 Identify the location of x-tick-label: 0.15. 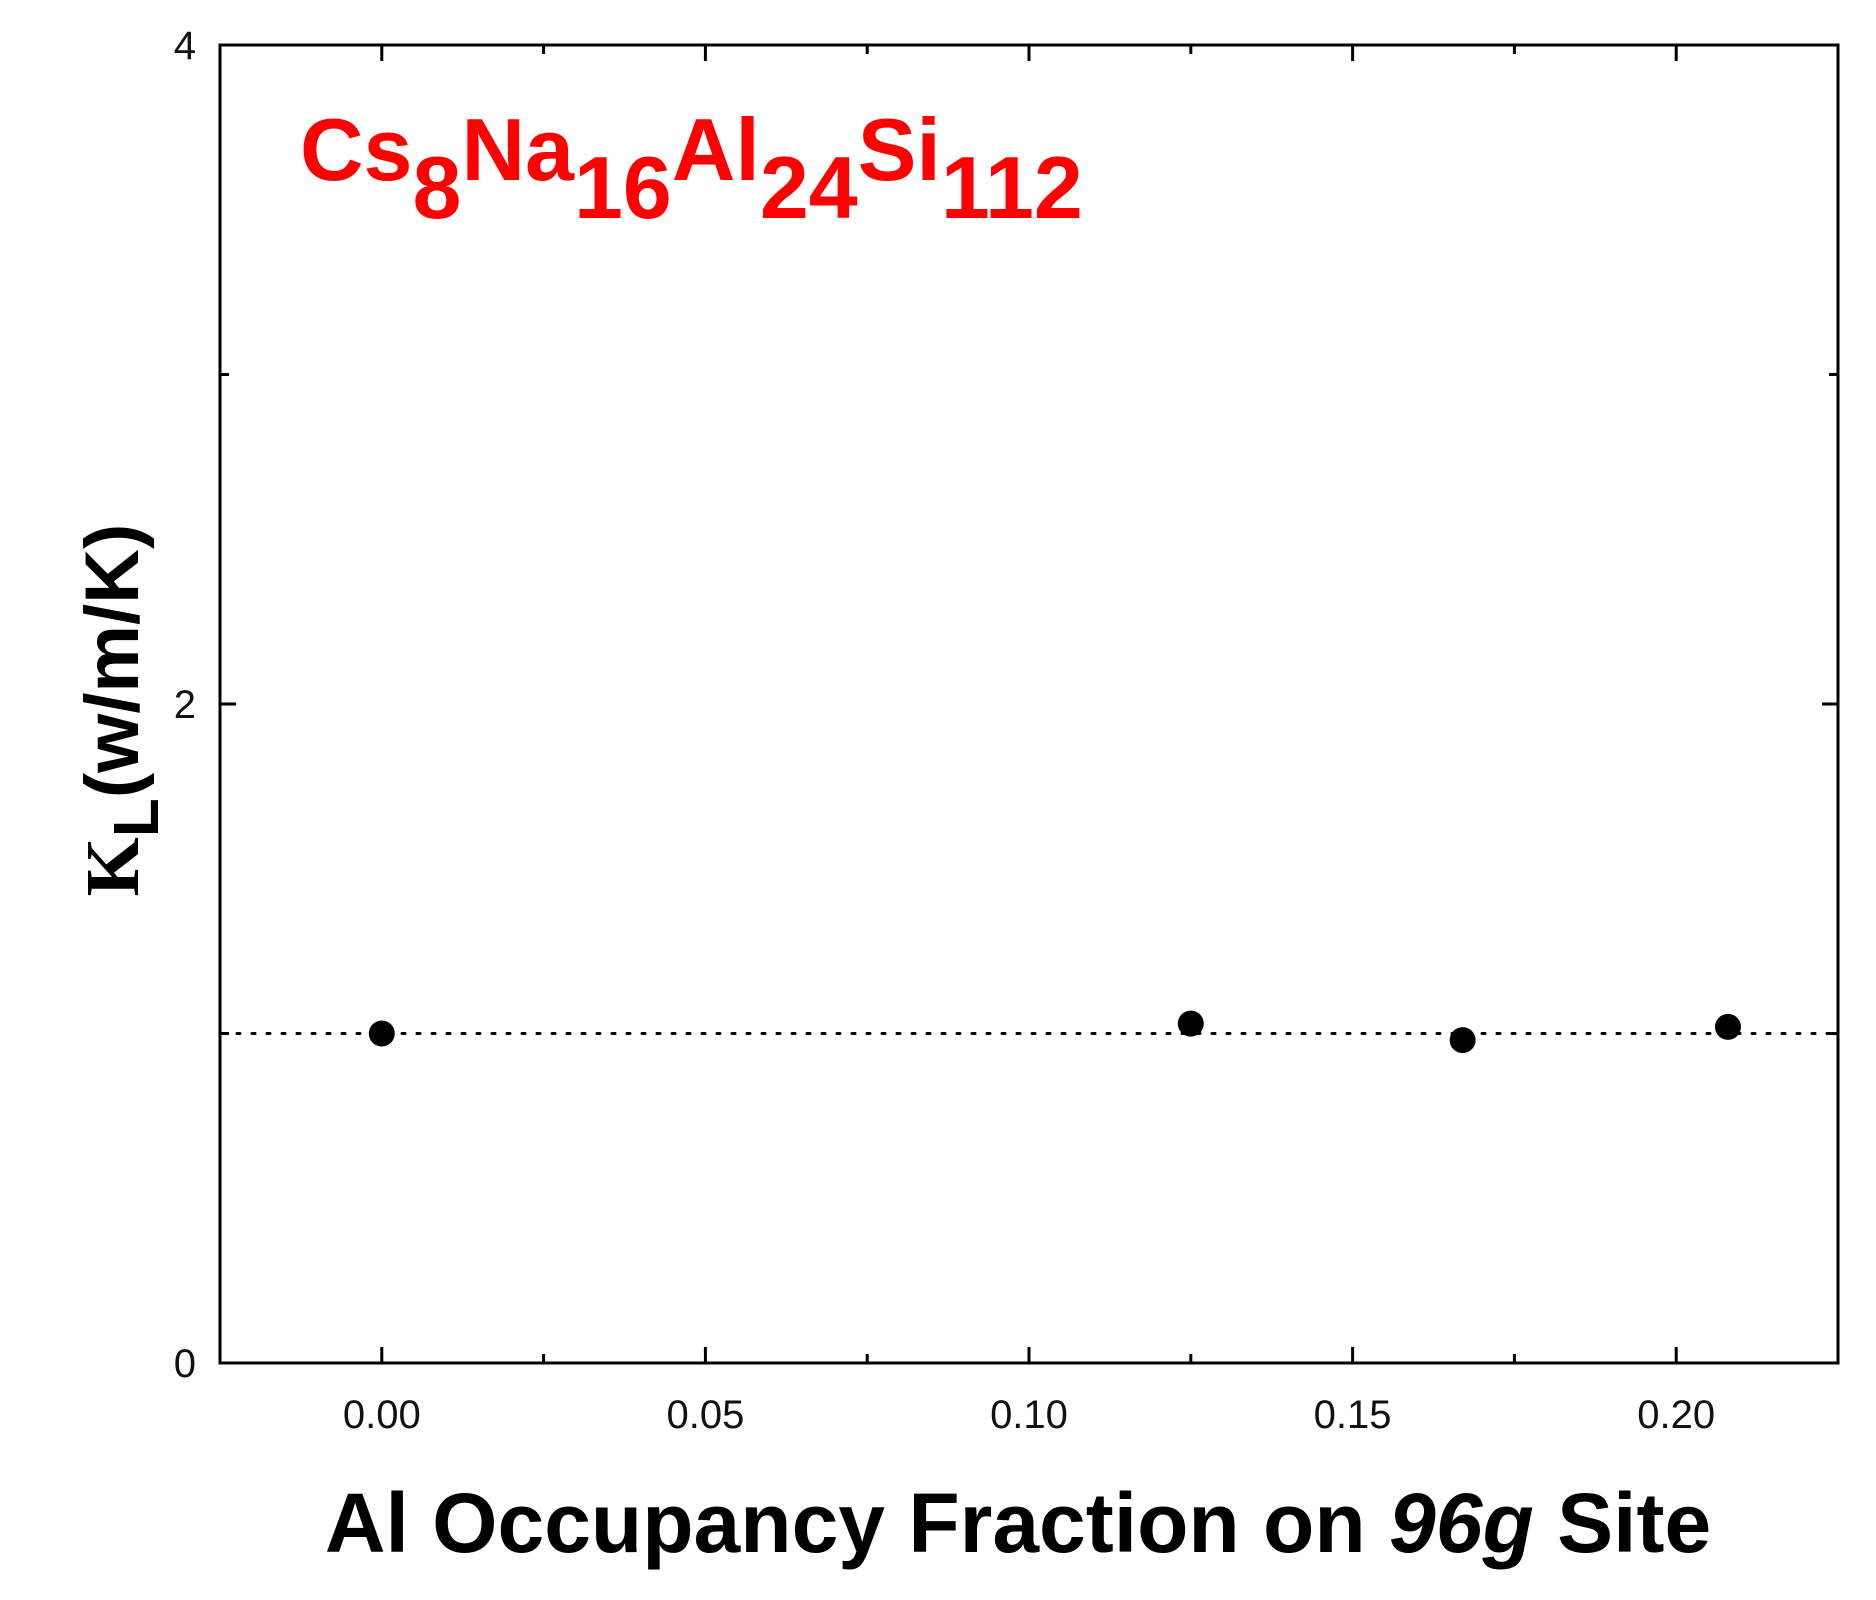
(1353, 1415).